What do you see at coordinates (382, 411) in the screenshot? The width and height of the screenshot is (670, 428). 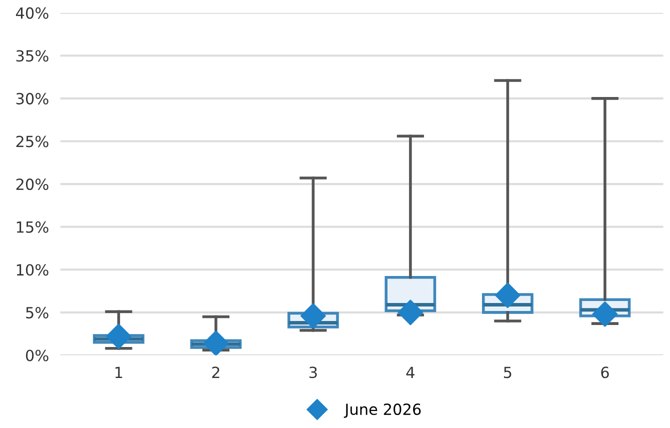 I see `legend-label: June 2026` at bounding box center [382, 411].